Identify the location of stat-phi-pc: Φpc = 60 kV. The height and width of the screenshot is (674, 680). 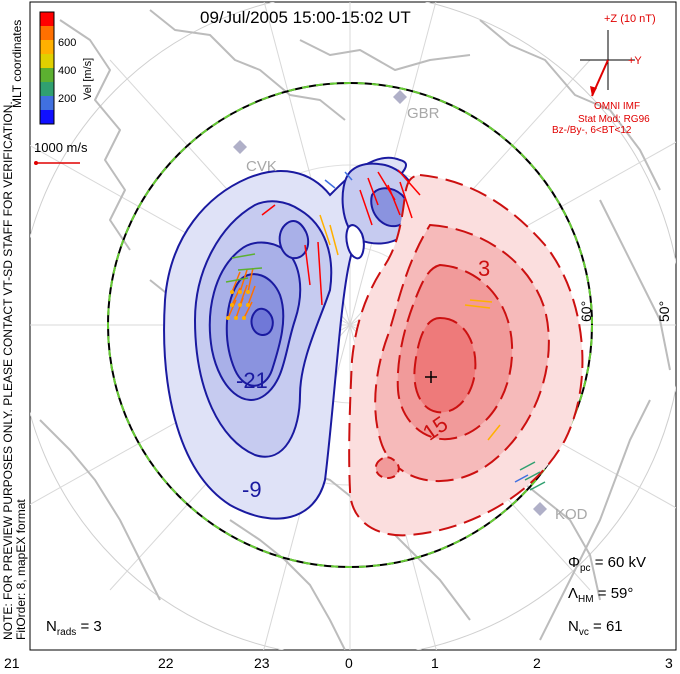
(607, 564).